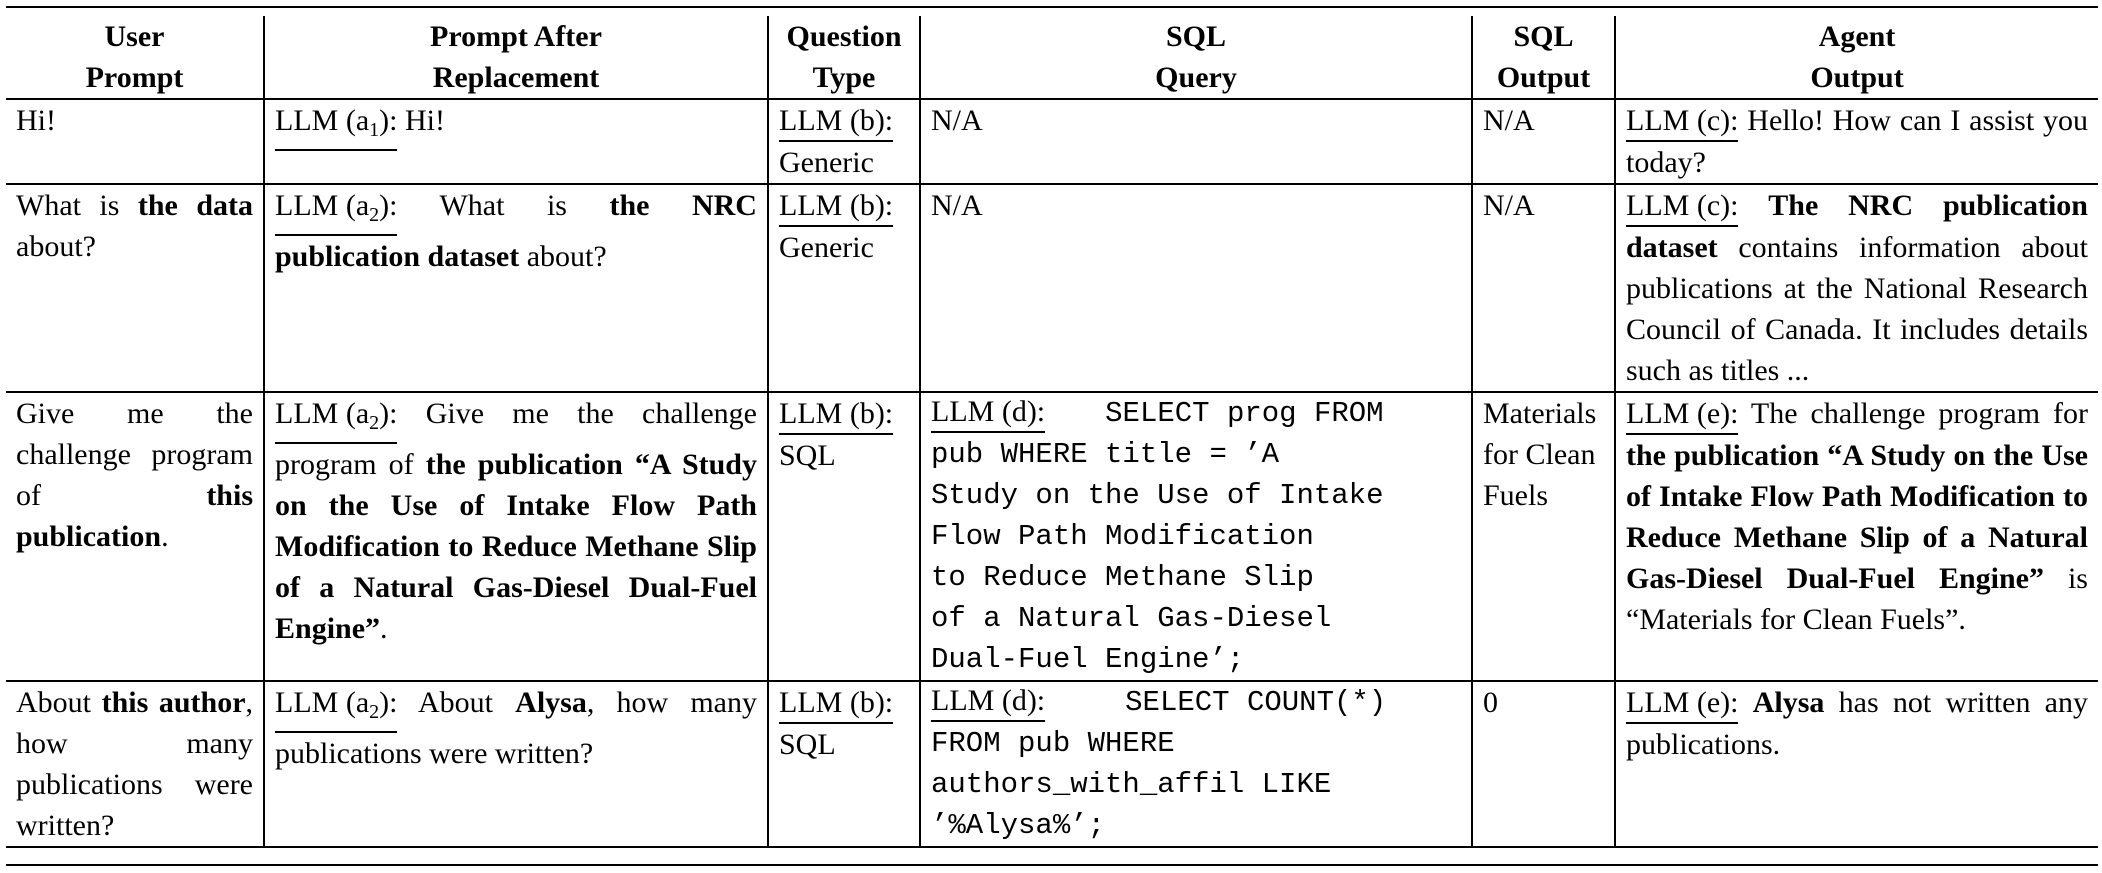  Describe the element at coordinates (1122, 536) in the screenshot. I see `sql-line: Flow Path Modification` at that location.